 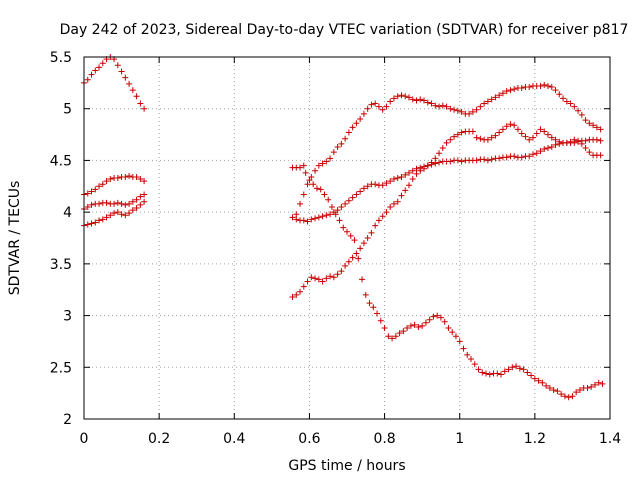 What do you see at coordinates (15, 238) in the screenshot?
I see `y-axis-label: SDTVAR / TECUs` at bounding box center [15, 238].